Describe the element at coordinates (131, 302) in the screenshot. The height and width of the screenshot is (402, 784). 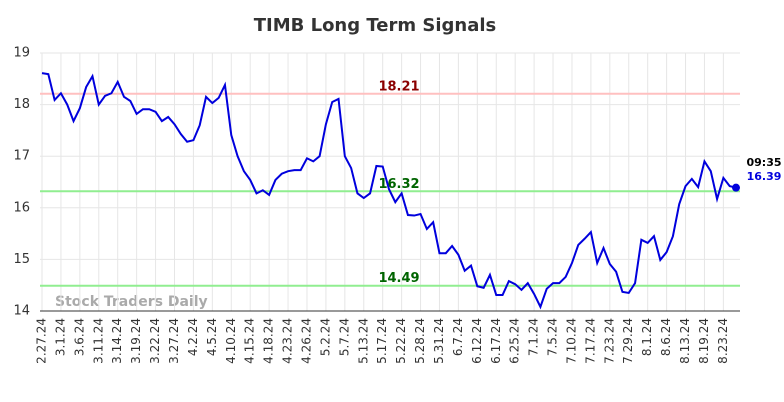
I see `watermark: Stock Traders Daily` at that location.